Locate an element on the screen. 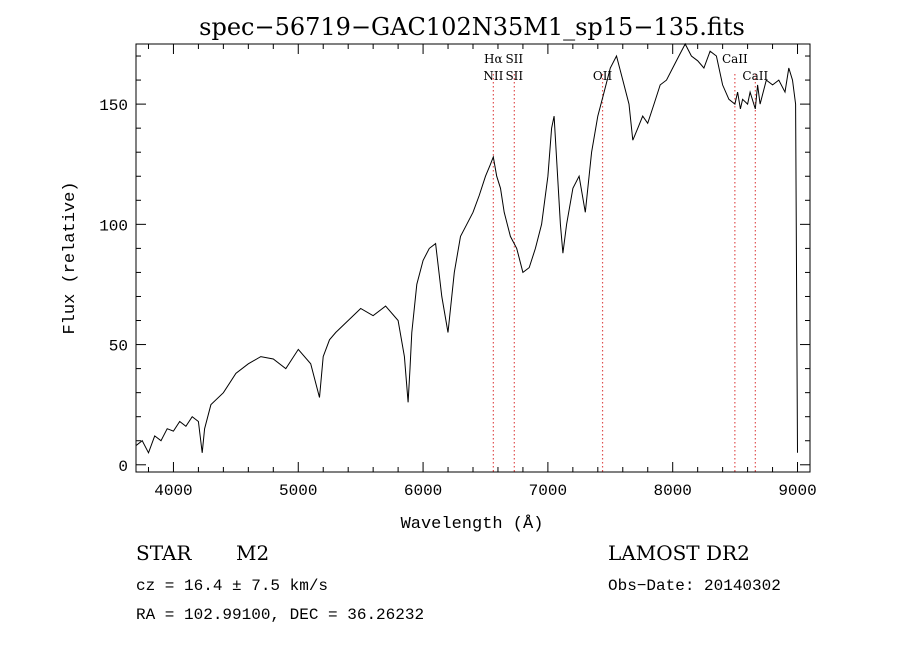  x-tick-label: 6000 is located at coordinates (423, 491).